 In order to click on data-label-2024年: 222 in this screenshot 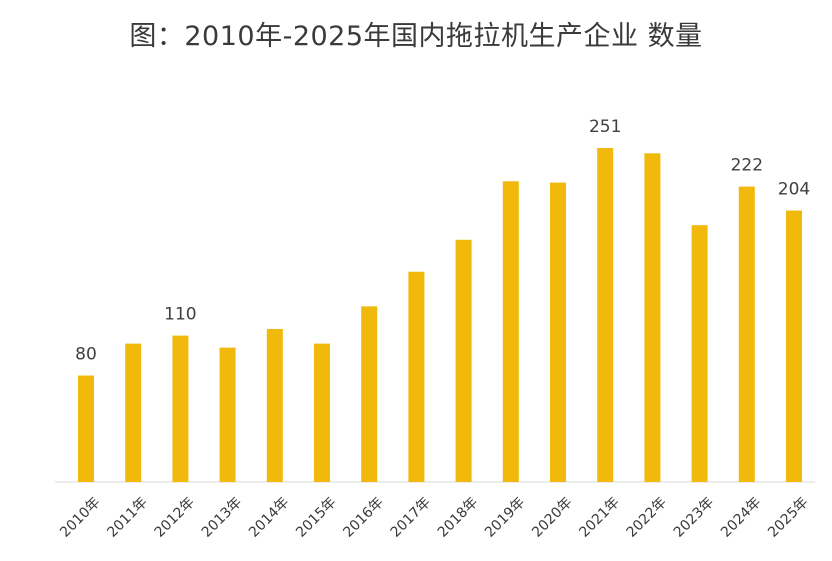, I will do `click(747, 166)`.